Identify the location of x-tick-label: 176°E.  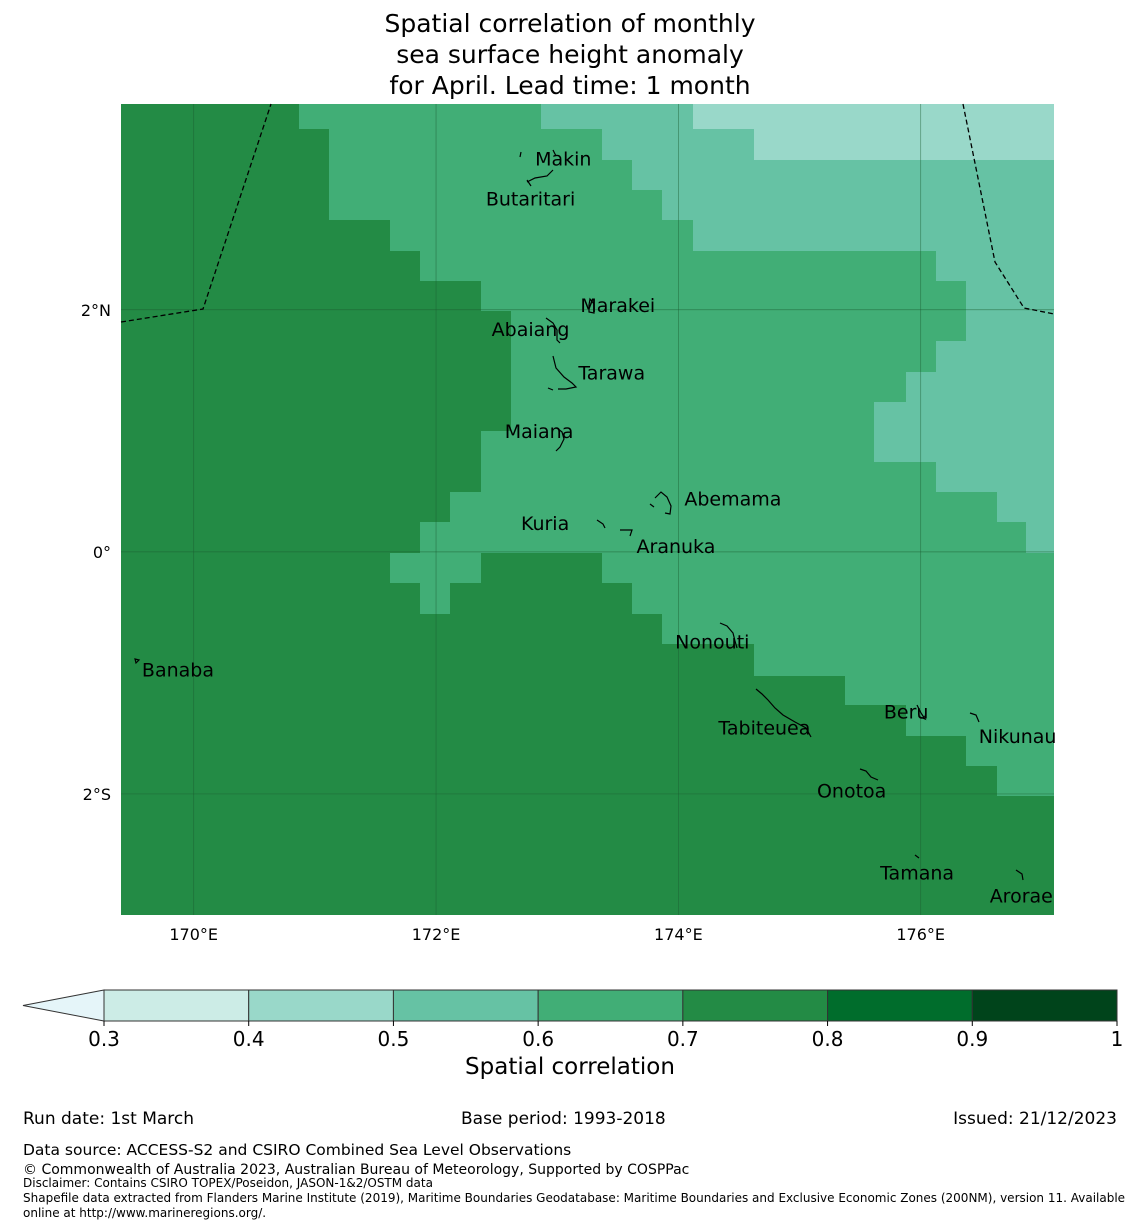
(920, 934).